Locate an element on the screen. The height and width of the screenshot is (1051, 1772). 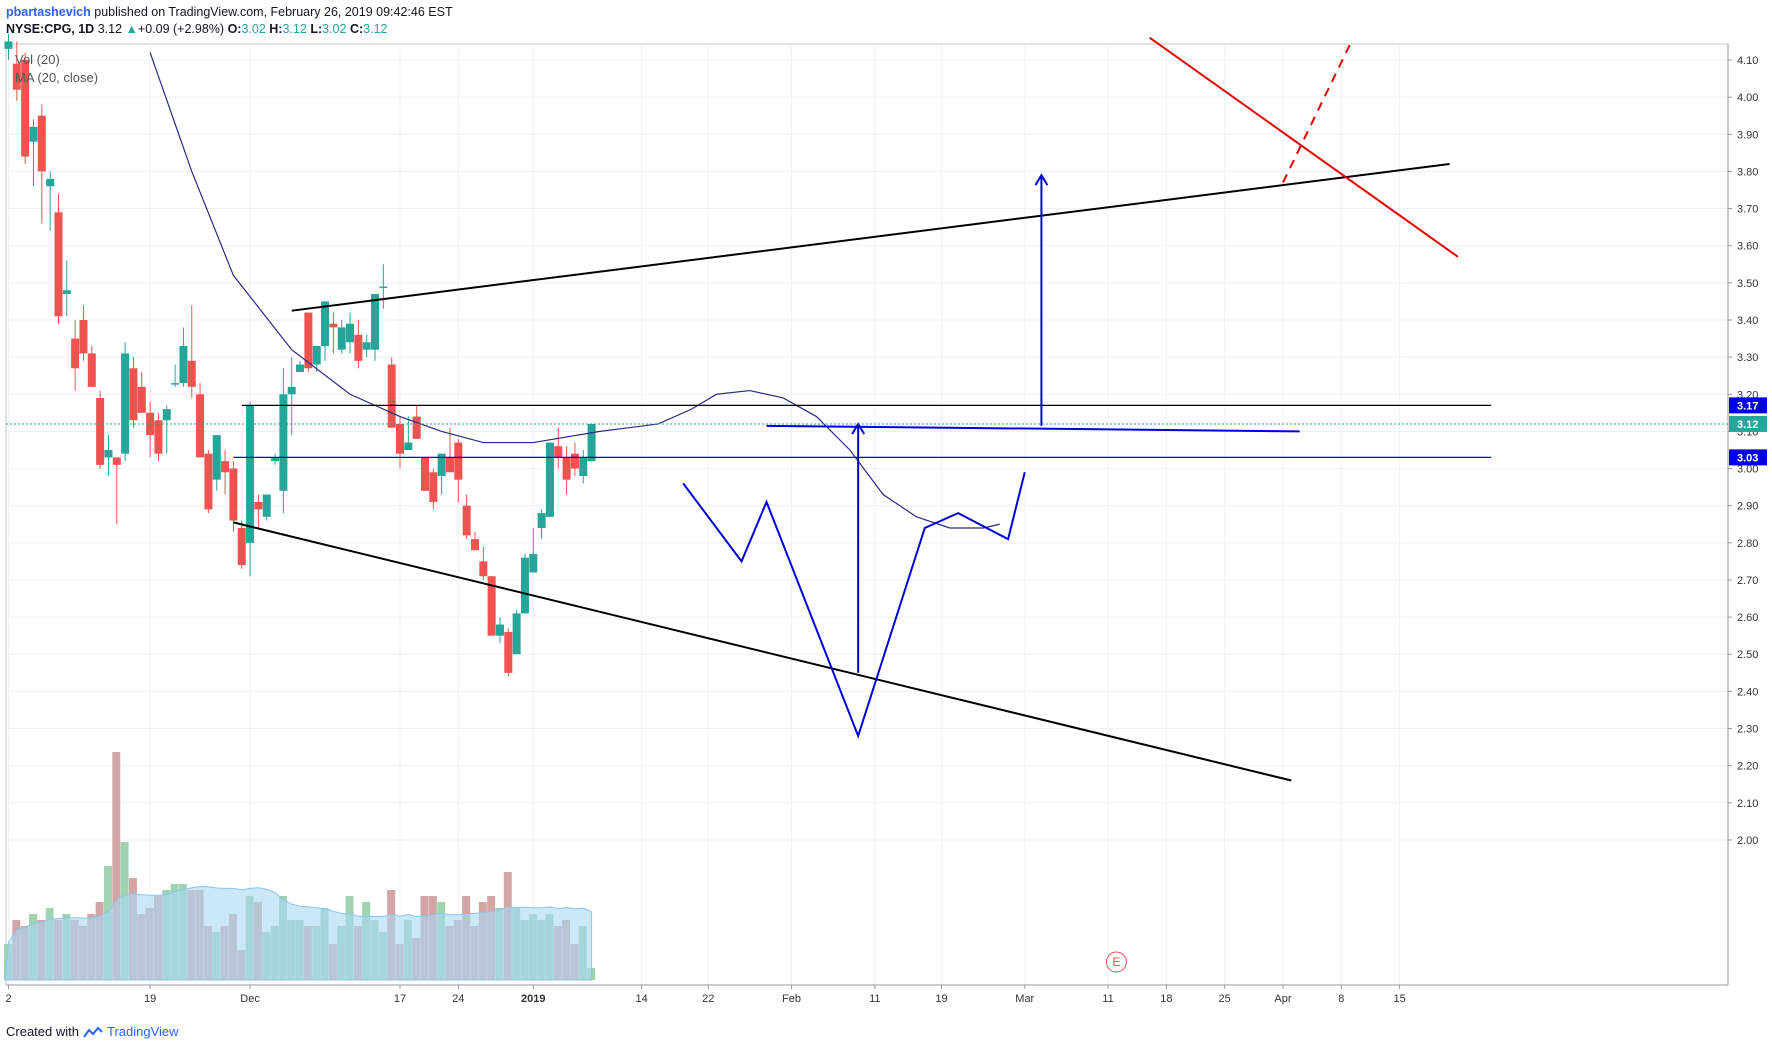
high-label: H: is located at coordinates (276, 29).